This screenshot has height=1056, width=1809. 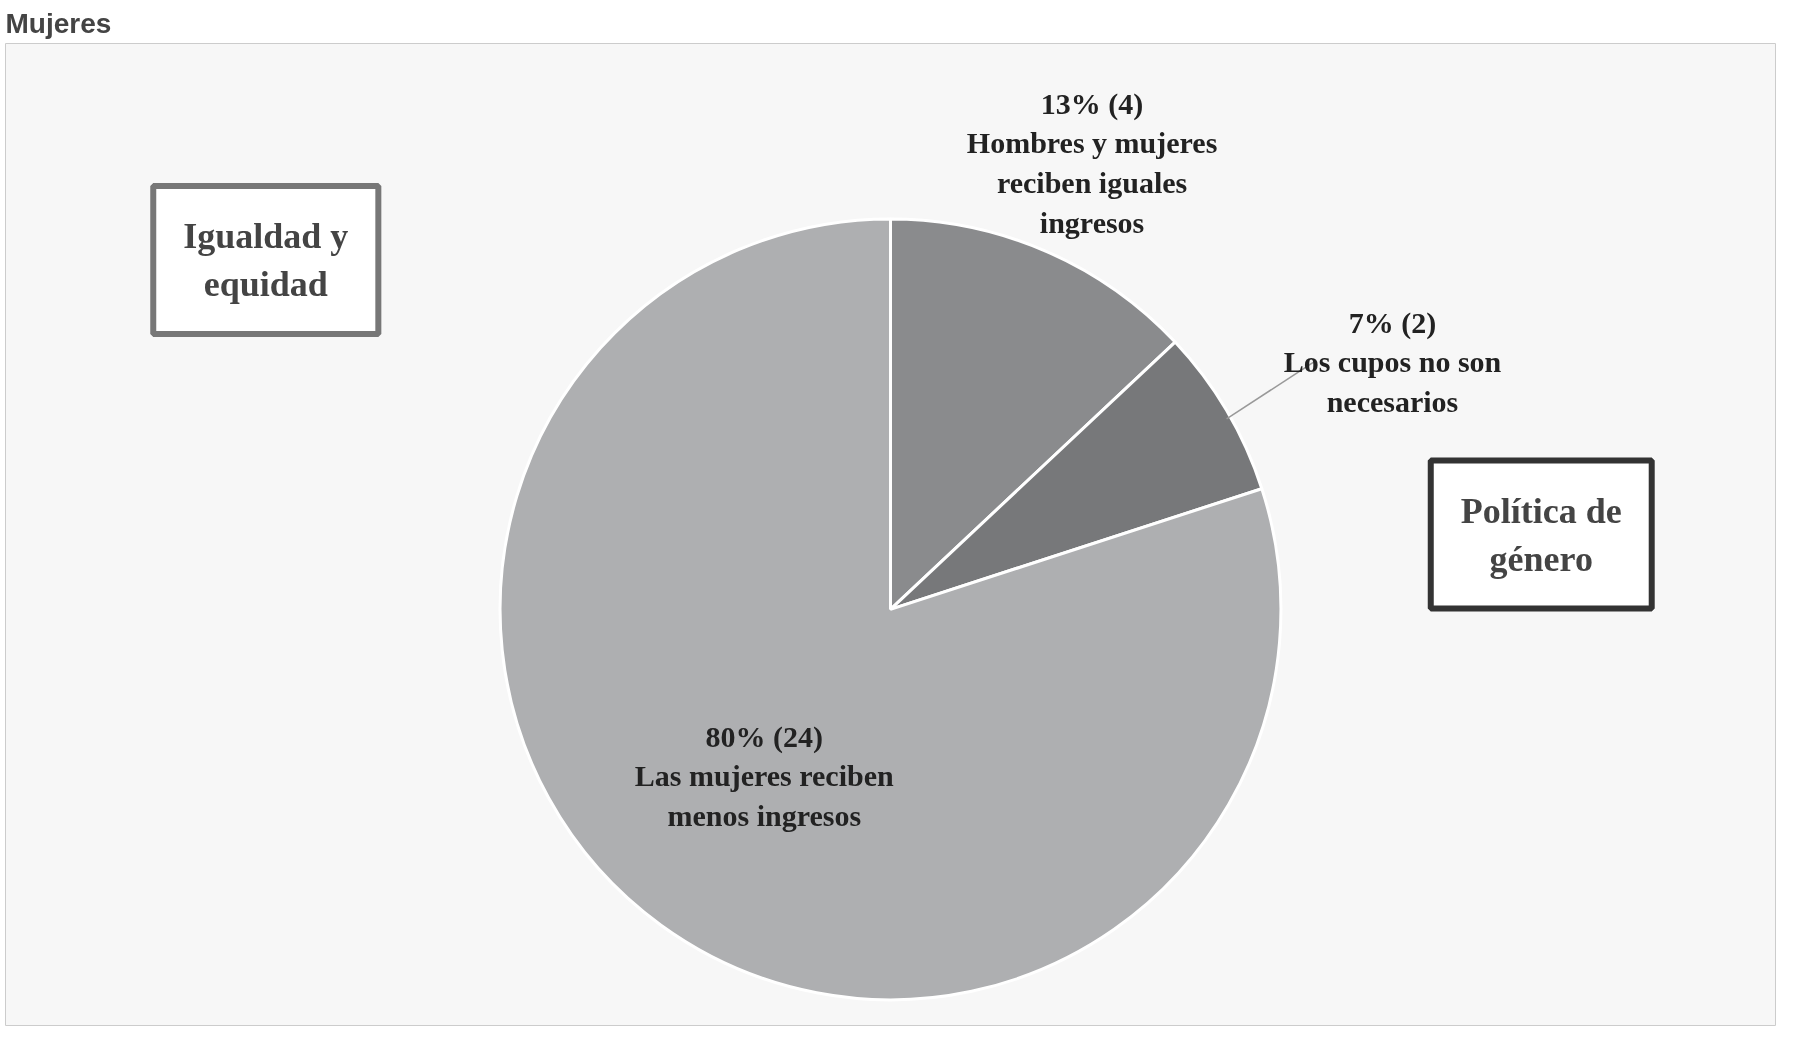 I want to click on data-label: 7% (2), so click(x=1392, y=322).